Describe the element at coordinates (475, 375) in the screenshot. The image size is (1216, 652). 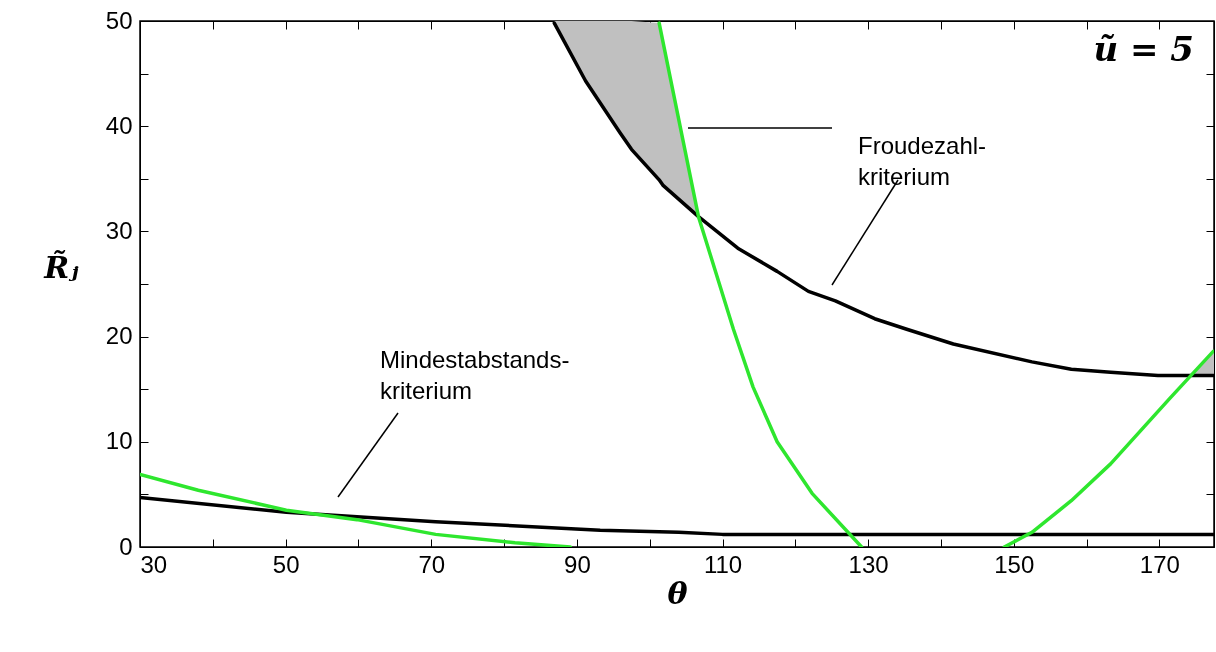
I see `annotation: Mindestabstands- kriterium` at that location.